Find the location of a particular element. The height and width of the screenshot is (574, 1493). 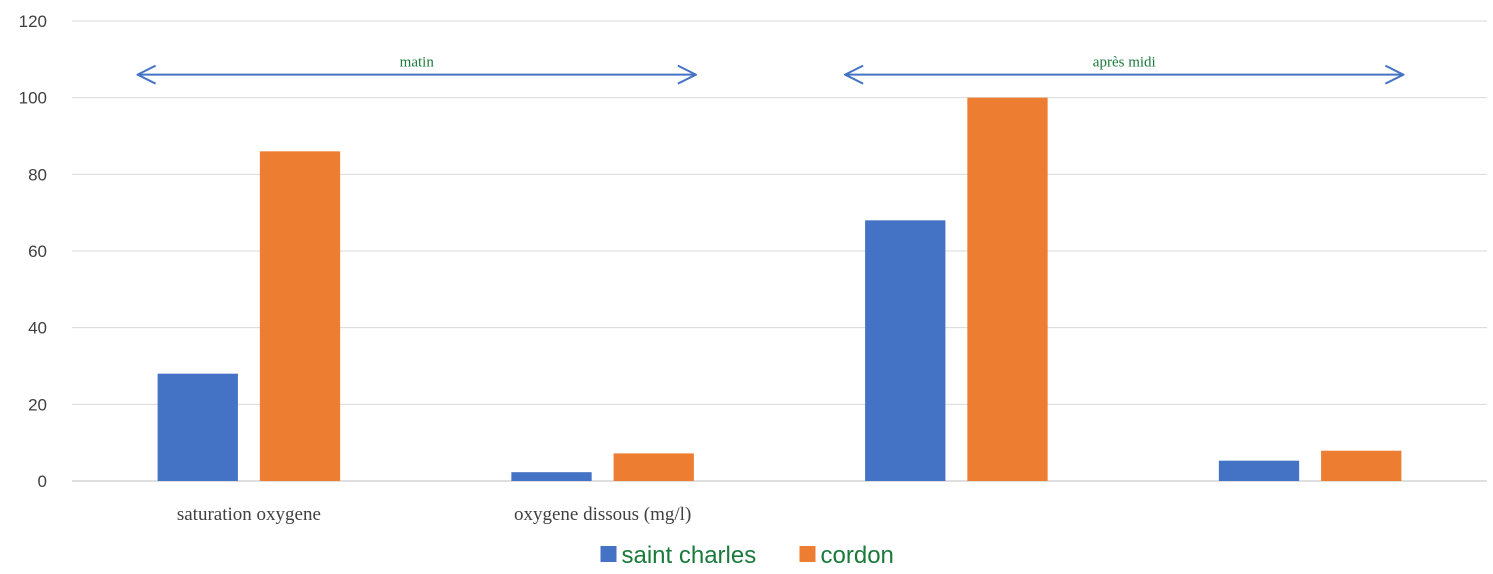

legend-swatch-saint-charles is located at coordinates (608, 554).